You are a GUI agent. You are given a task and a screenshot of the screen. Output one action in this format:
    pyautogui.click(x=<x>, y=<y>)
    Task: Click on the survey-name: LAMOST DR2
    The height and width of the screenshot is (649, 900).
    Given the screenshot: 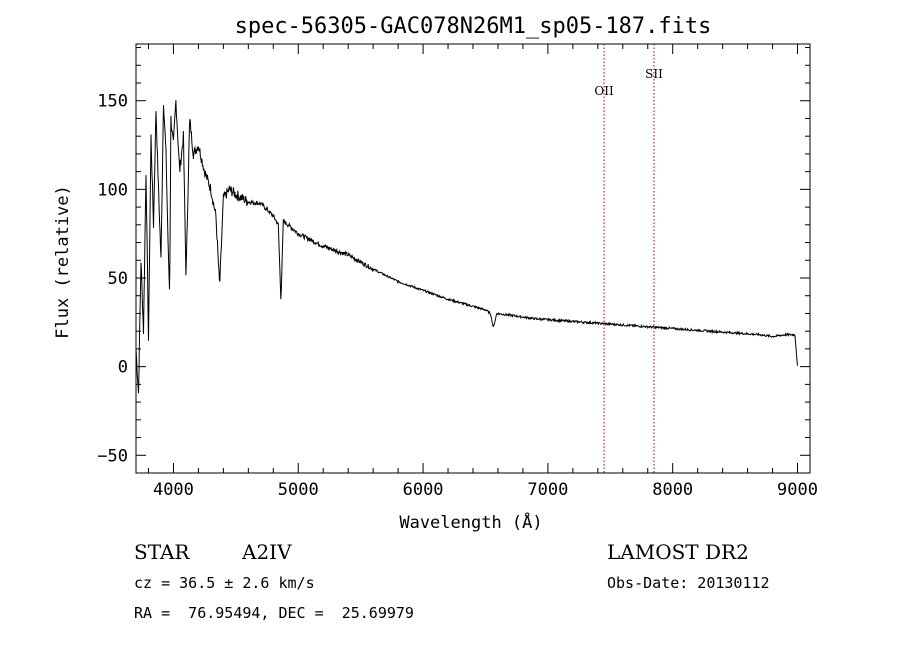 What is the action you would take?
    pyautogui.click(x=678, y=552)
    